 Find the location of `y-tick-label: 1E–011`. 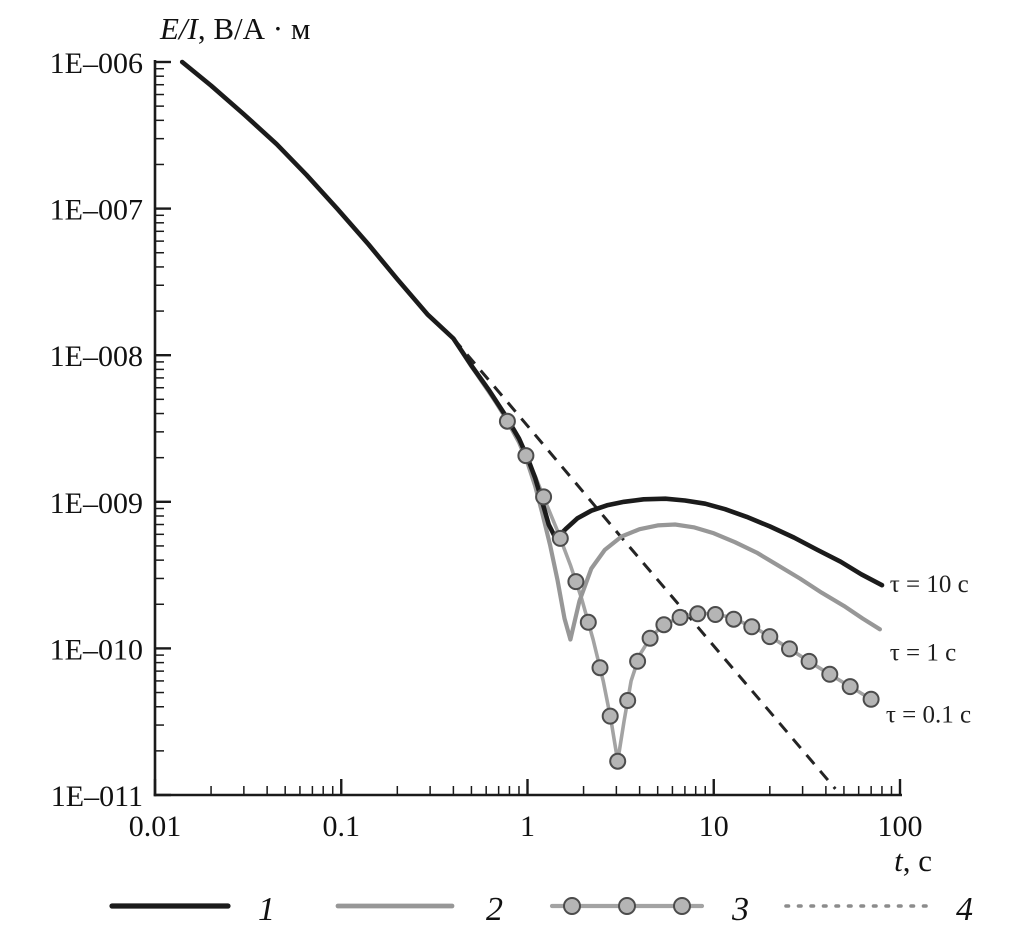

y-tick-label: 1E–011 is located at coordinates (97, 796).